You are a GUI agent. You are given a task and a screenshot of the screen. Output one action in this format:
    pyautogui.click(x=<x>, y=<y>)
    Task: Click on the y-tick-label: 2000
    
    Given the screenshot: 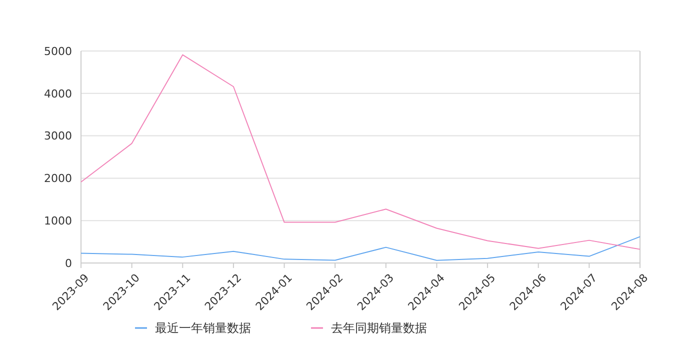 What is the action you would take?
    pyautogui.click(x=58, y=179)
    